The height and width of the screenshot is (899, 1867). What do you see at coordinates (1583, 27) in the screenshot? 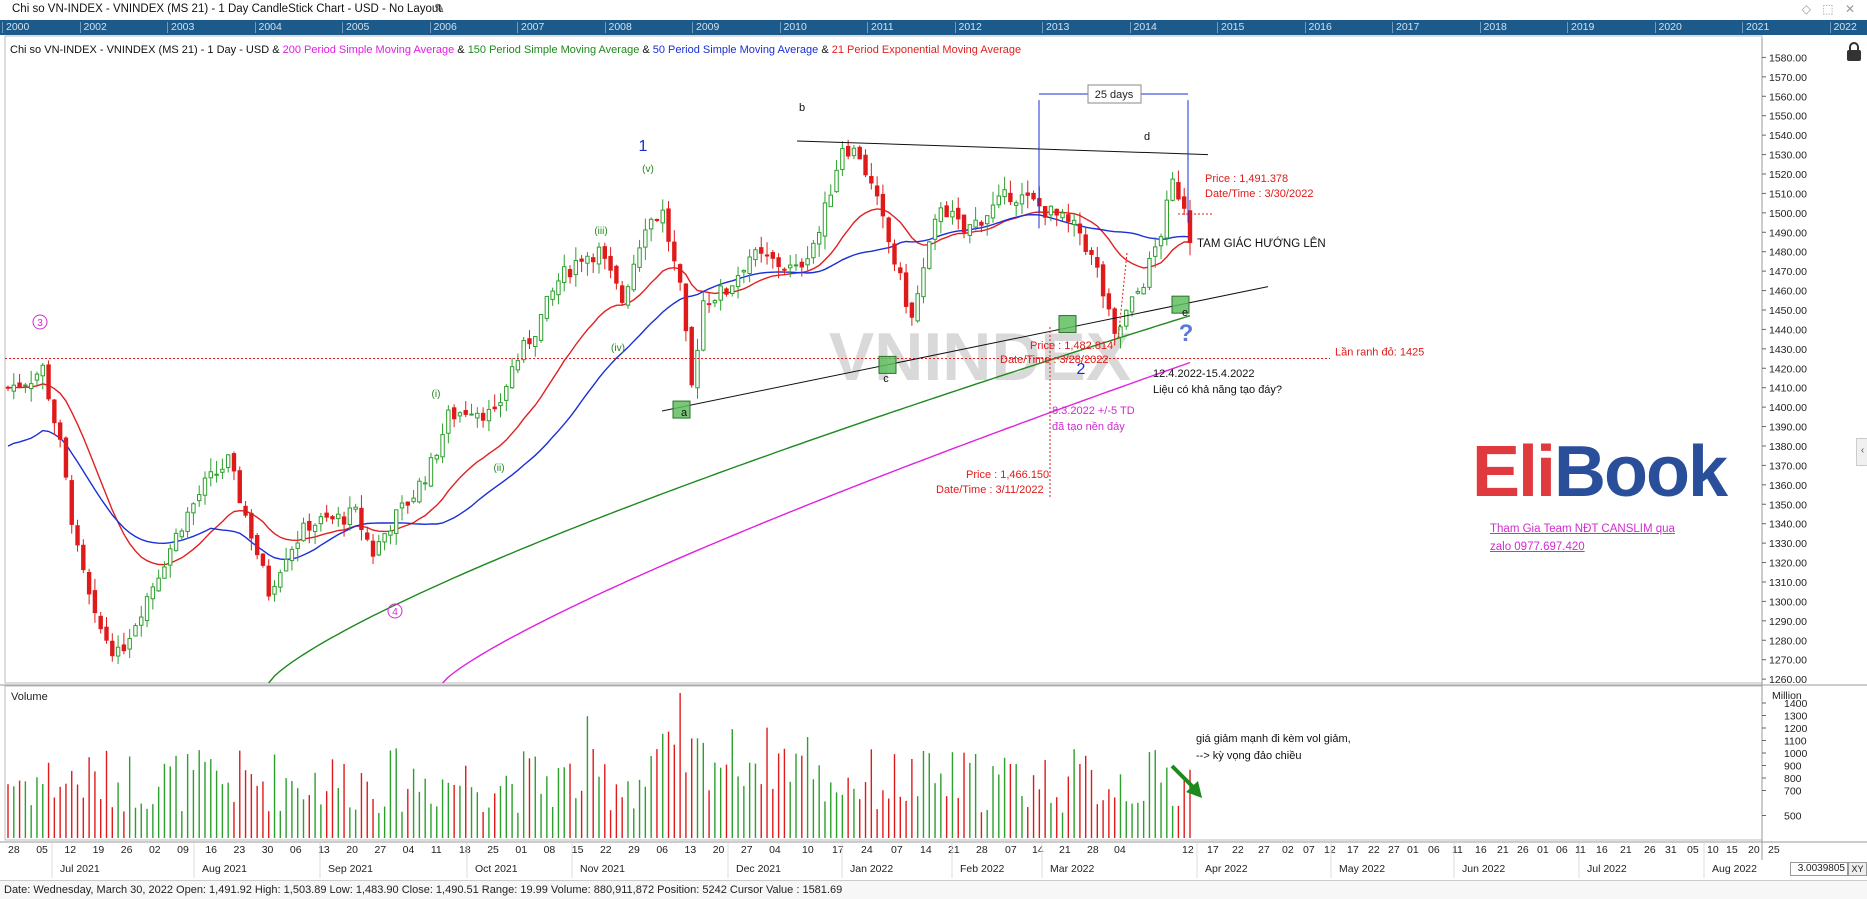
I see `navigator-year: 2019` at bounding box center [1583, 27].